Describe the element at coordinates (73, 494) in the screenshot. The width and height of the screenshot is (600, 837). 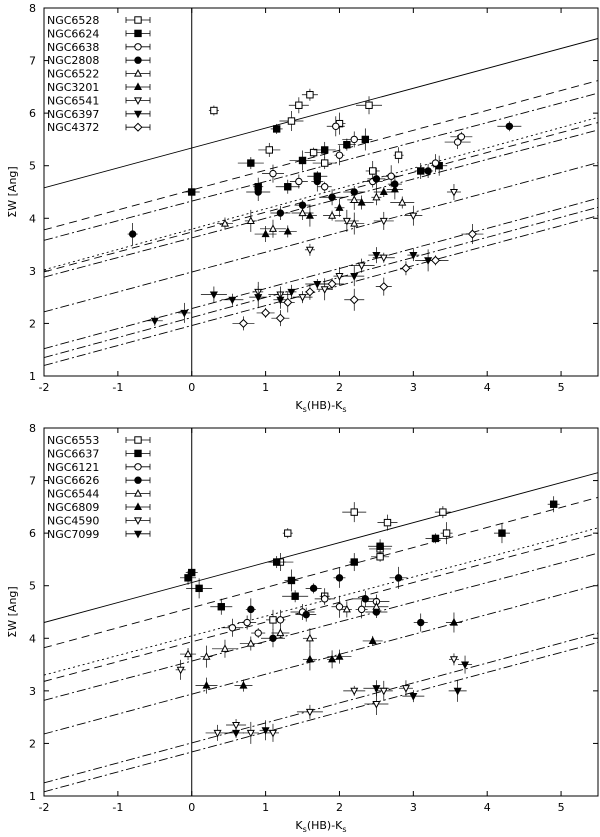
I see `legend-label: NGC6544` at that location.